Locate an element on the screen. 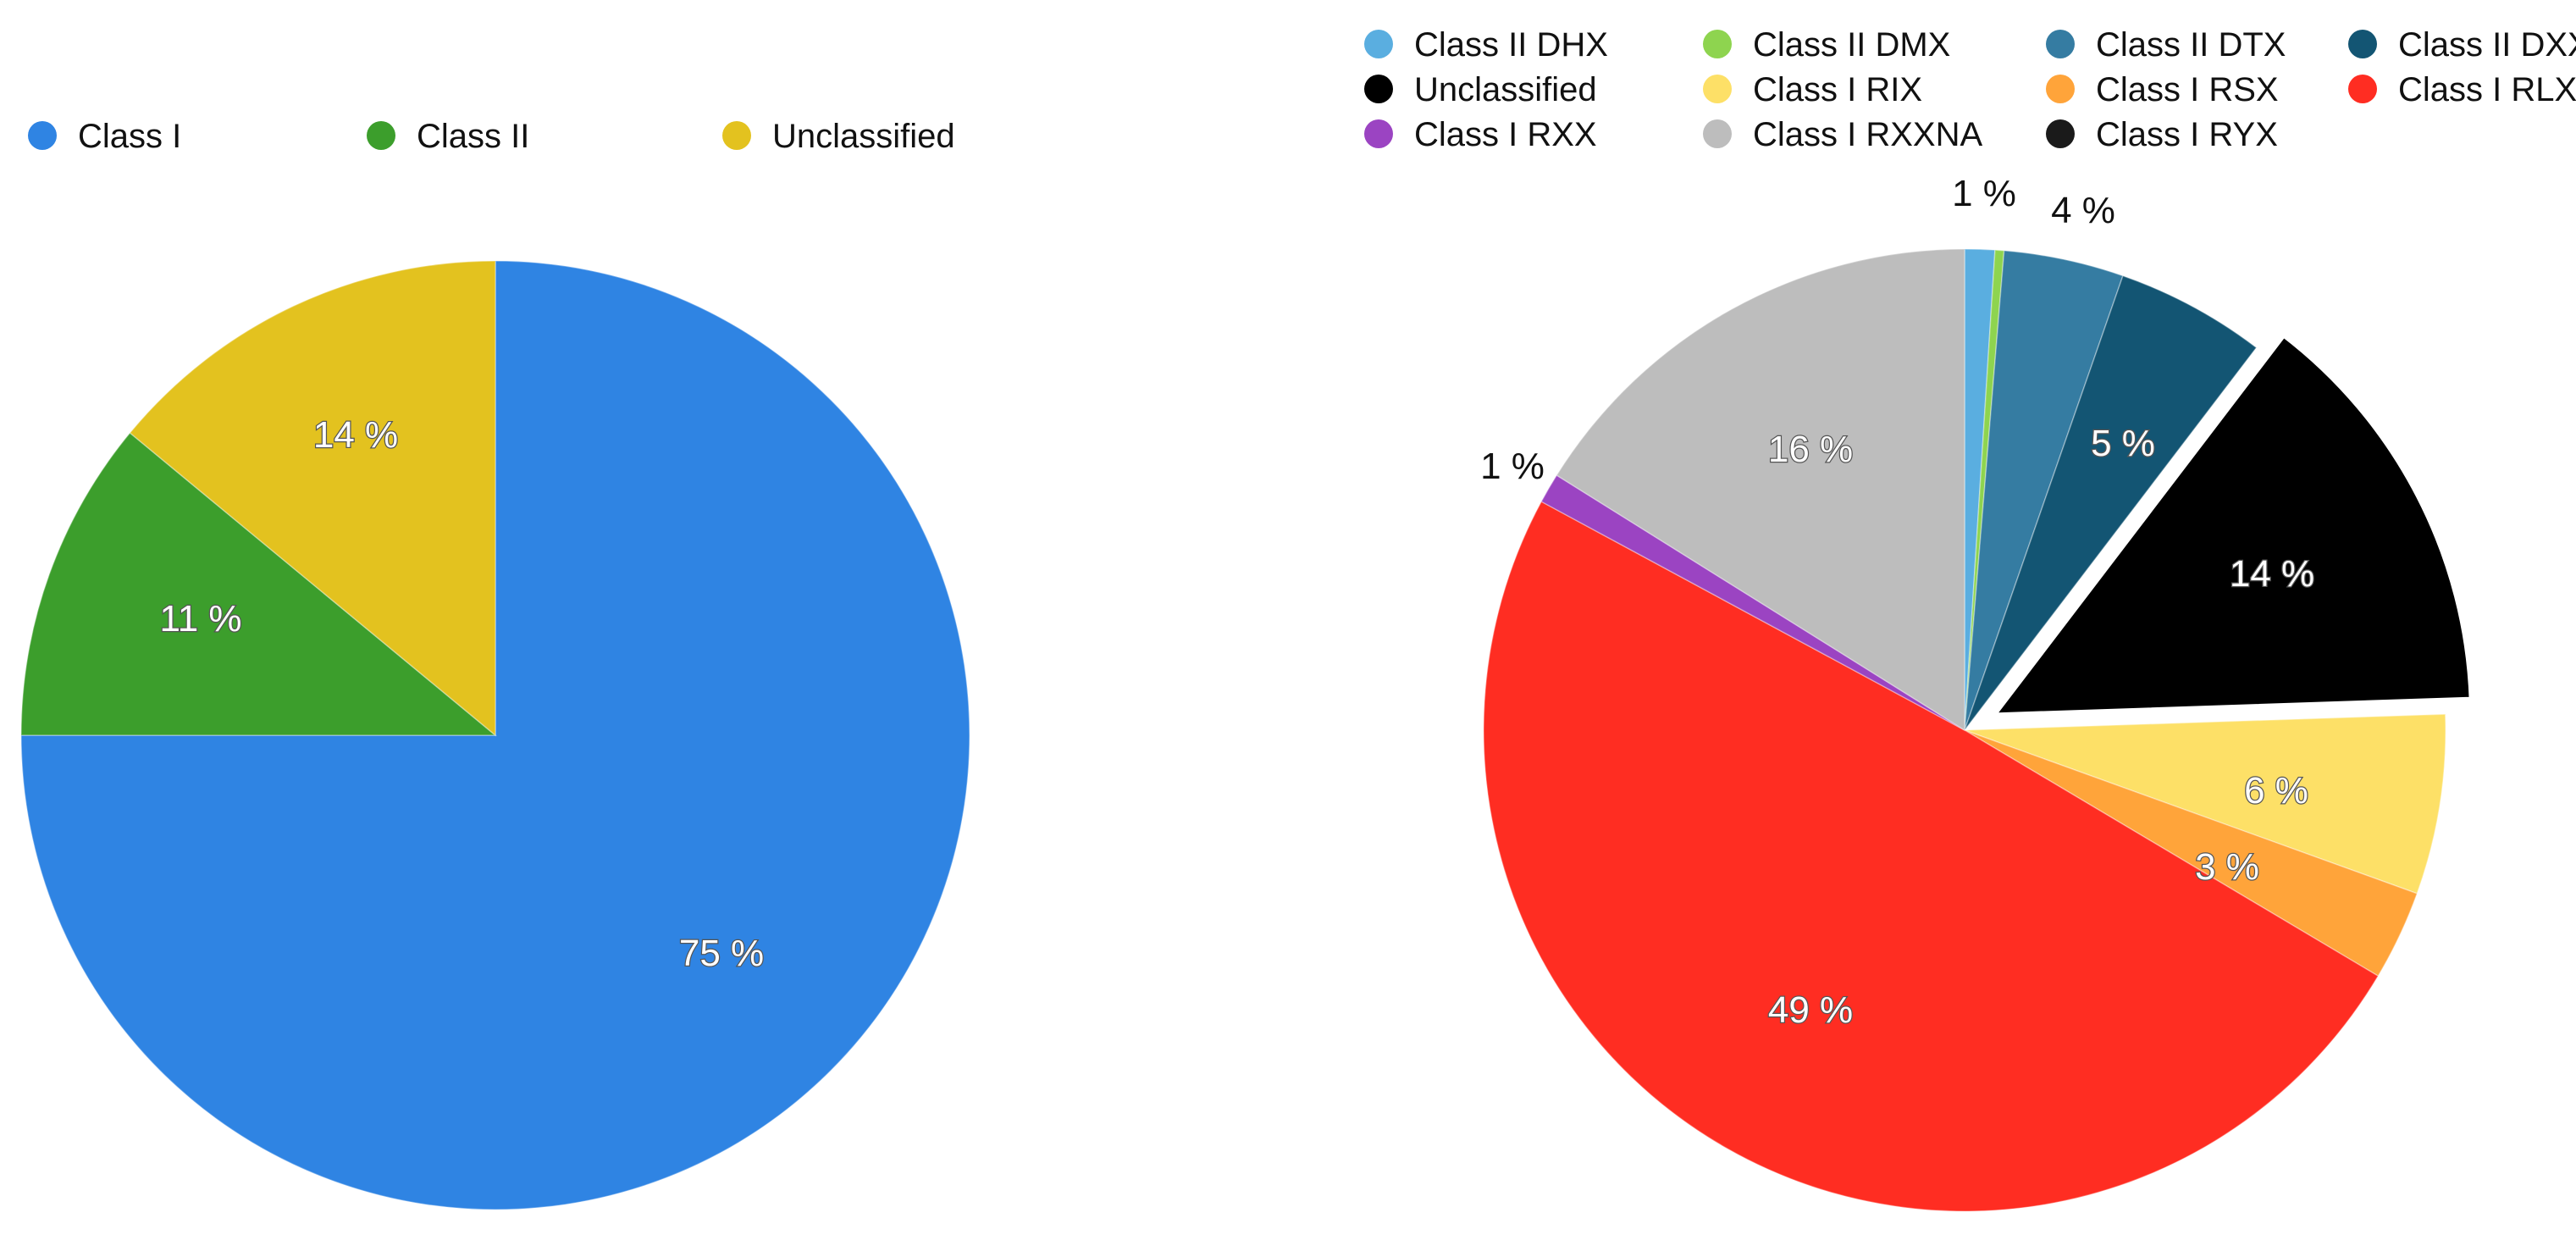 This screenshot has width=2576, height=1235. legend-item-class-i-ryx: Class I RYX is located at coordinates (2162, 135).